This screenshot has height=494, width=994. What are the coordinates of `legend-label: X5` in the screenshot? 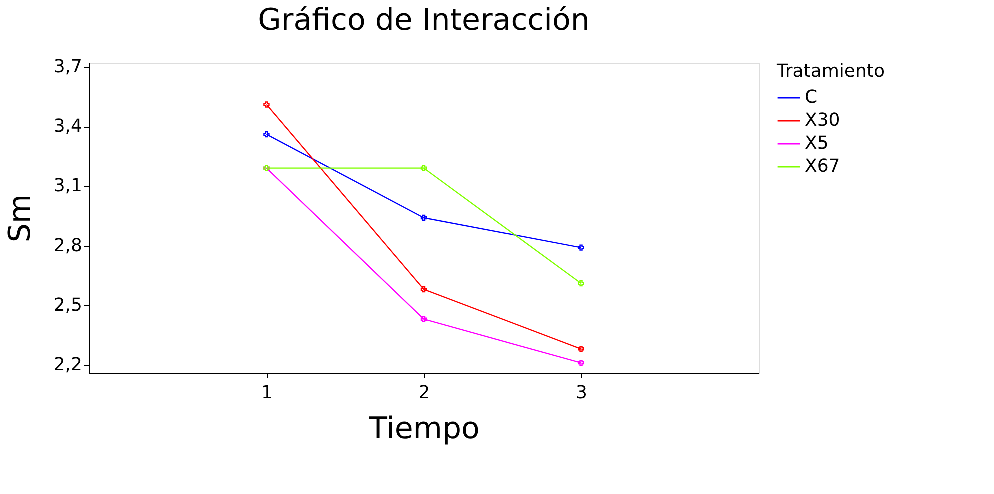 It's located at (817, 143).